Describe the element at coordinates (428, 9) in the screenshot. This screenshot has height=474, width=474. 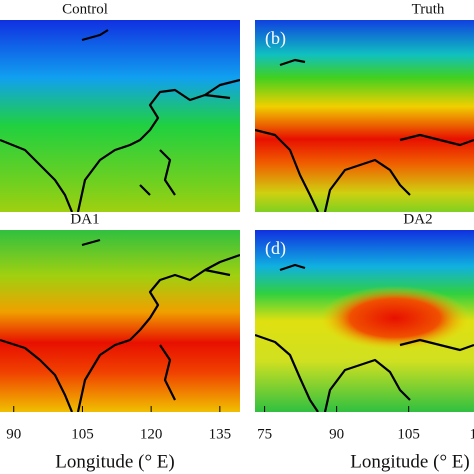
I see `panel-title: Truth` at that location.